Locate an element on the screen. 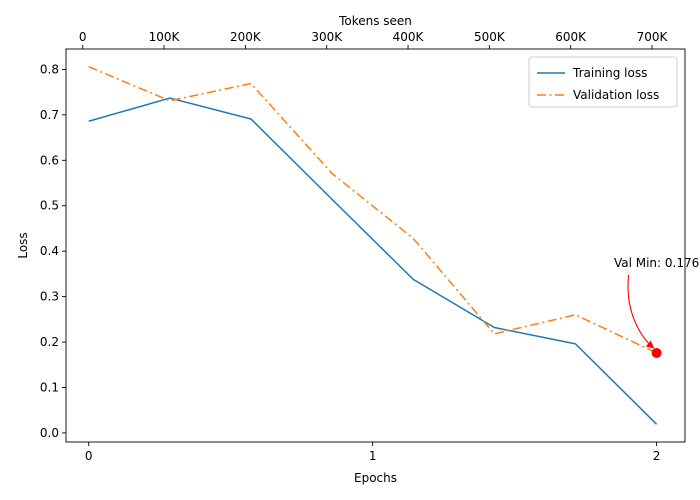  y-tick-label: 0.8 is located at coordinates (49, 69).